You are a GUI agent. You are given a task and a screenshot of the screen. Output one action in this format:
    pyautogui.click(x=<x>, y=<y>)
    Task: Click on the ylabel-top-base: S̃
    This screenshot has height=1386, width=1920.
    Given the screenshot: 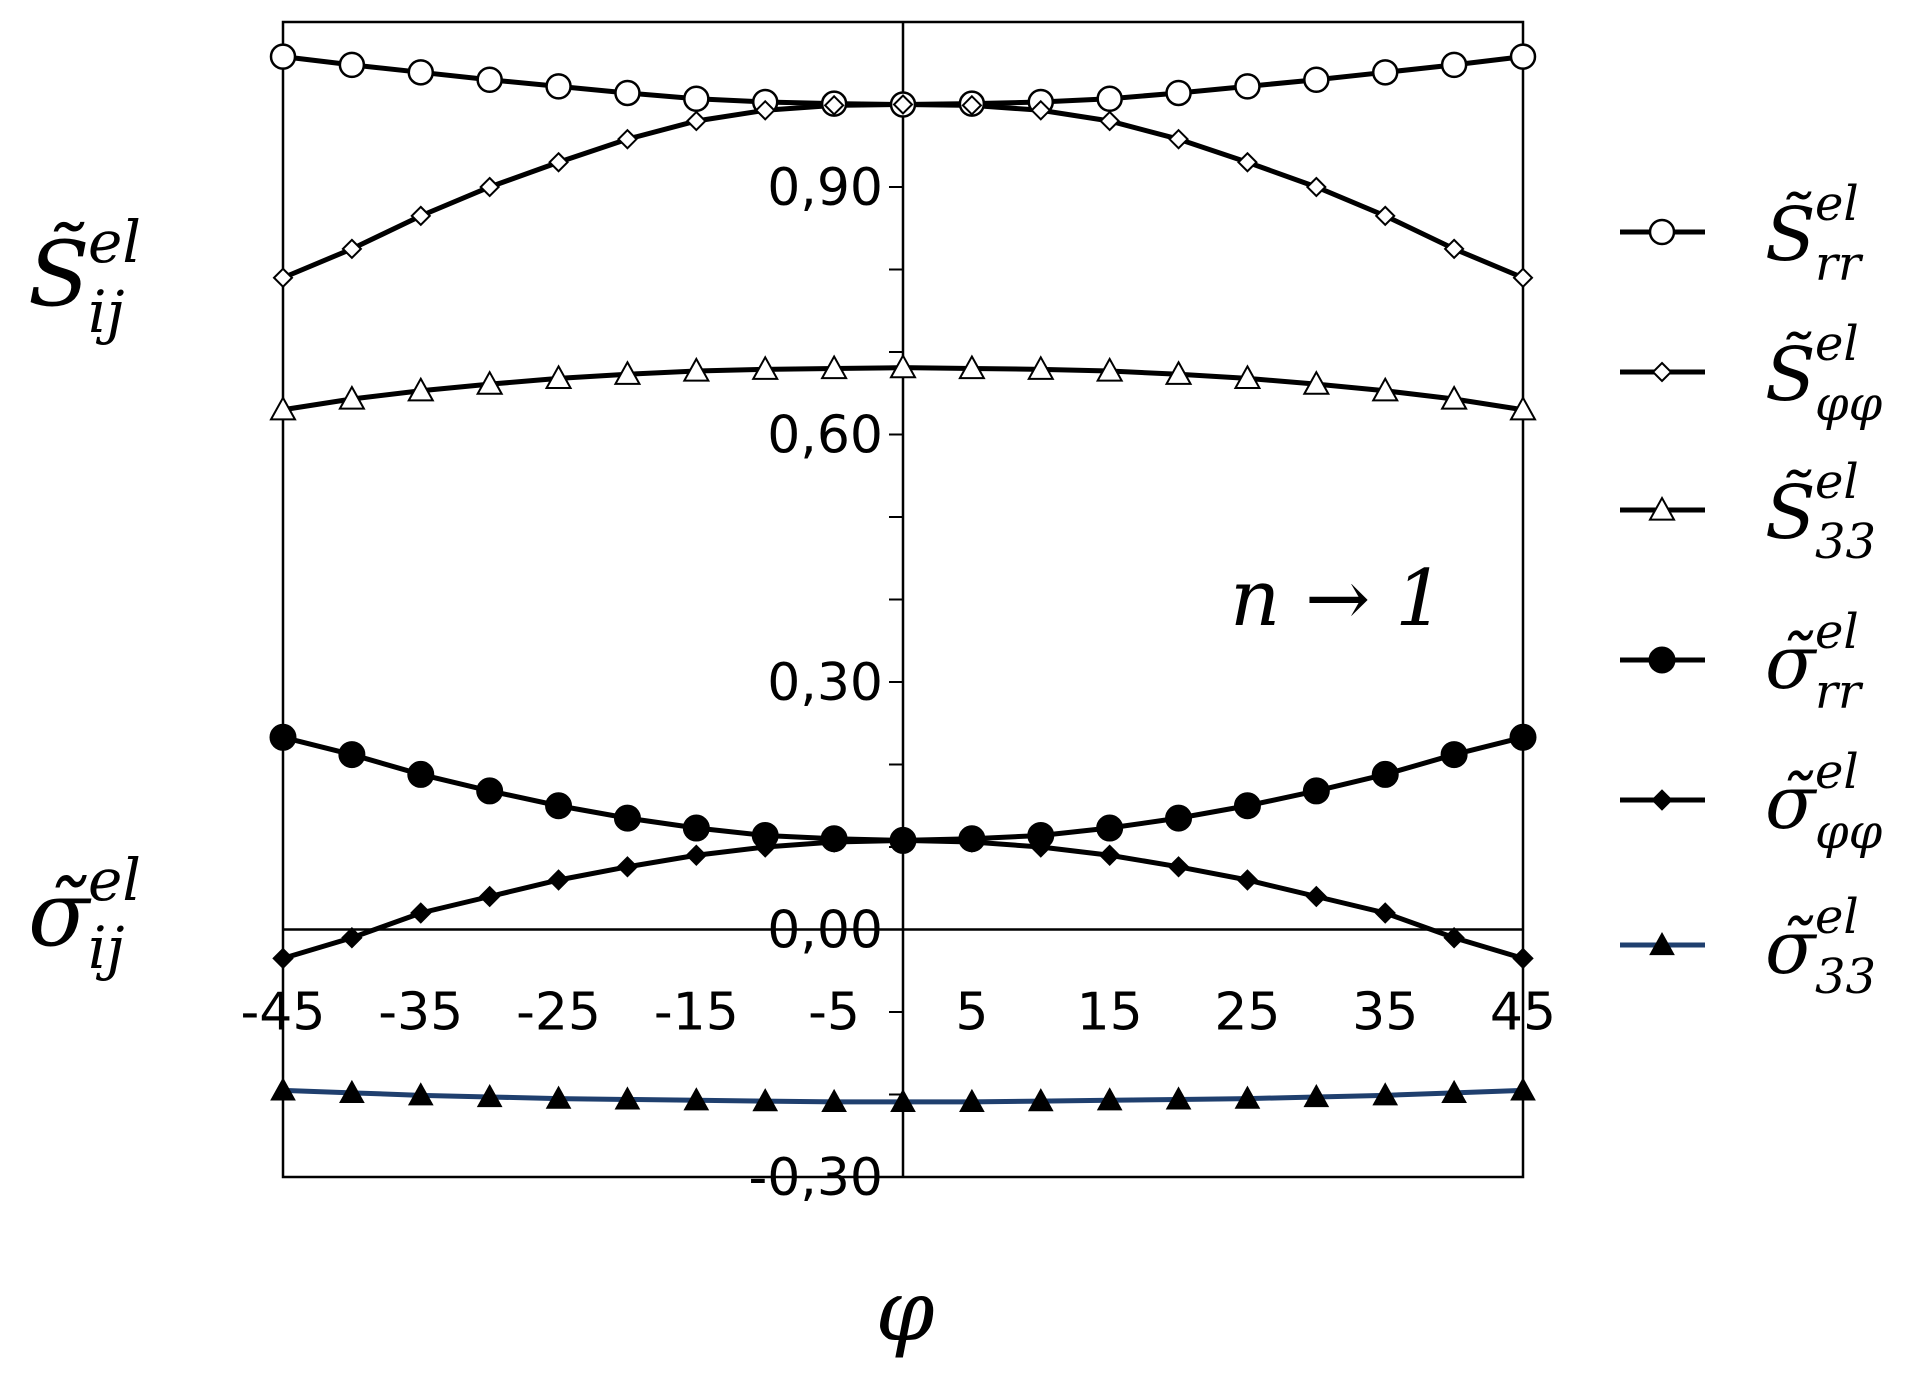 What is the action you would take?
    pyautogui.click(x=59, y=274)
    